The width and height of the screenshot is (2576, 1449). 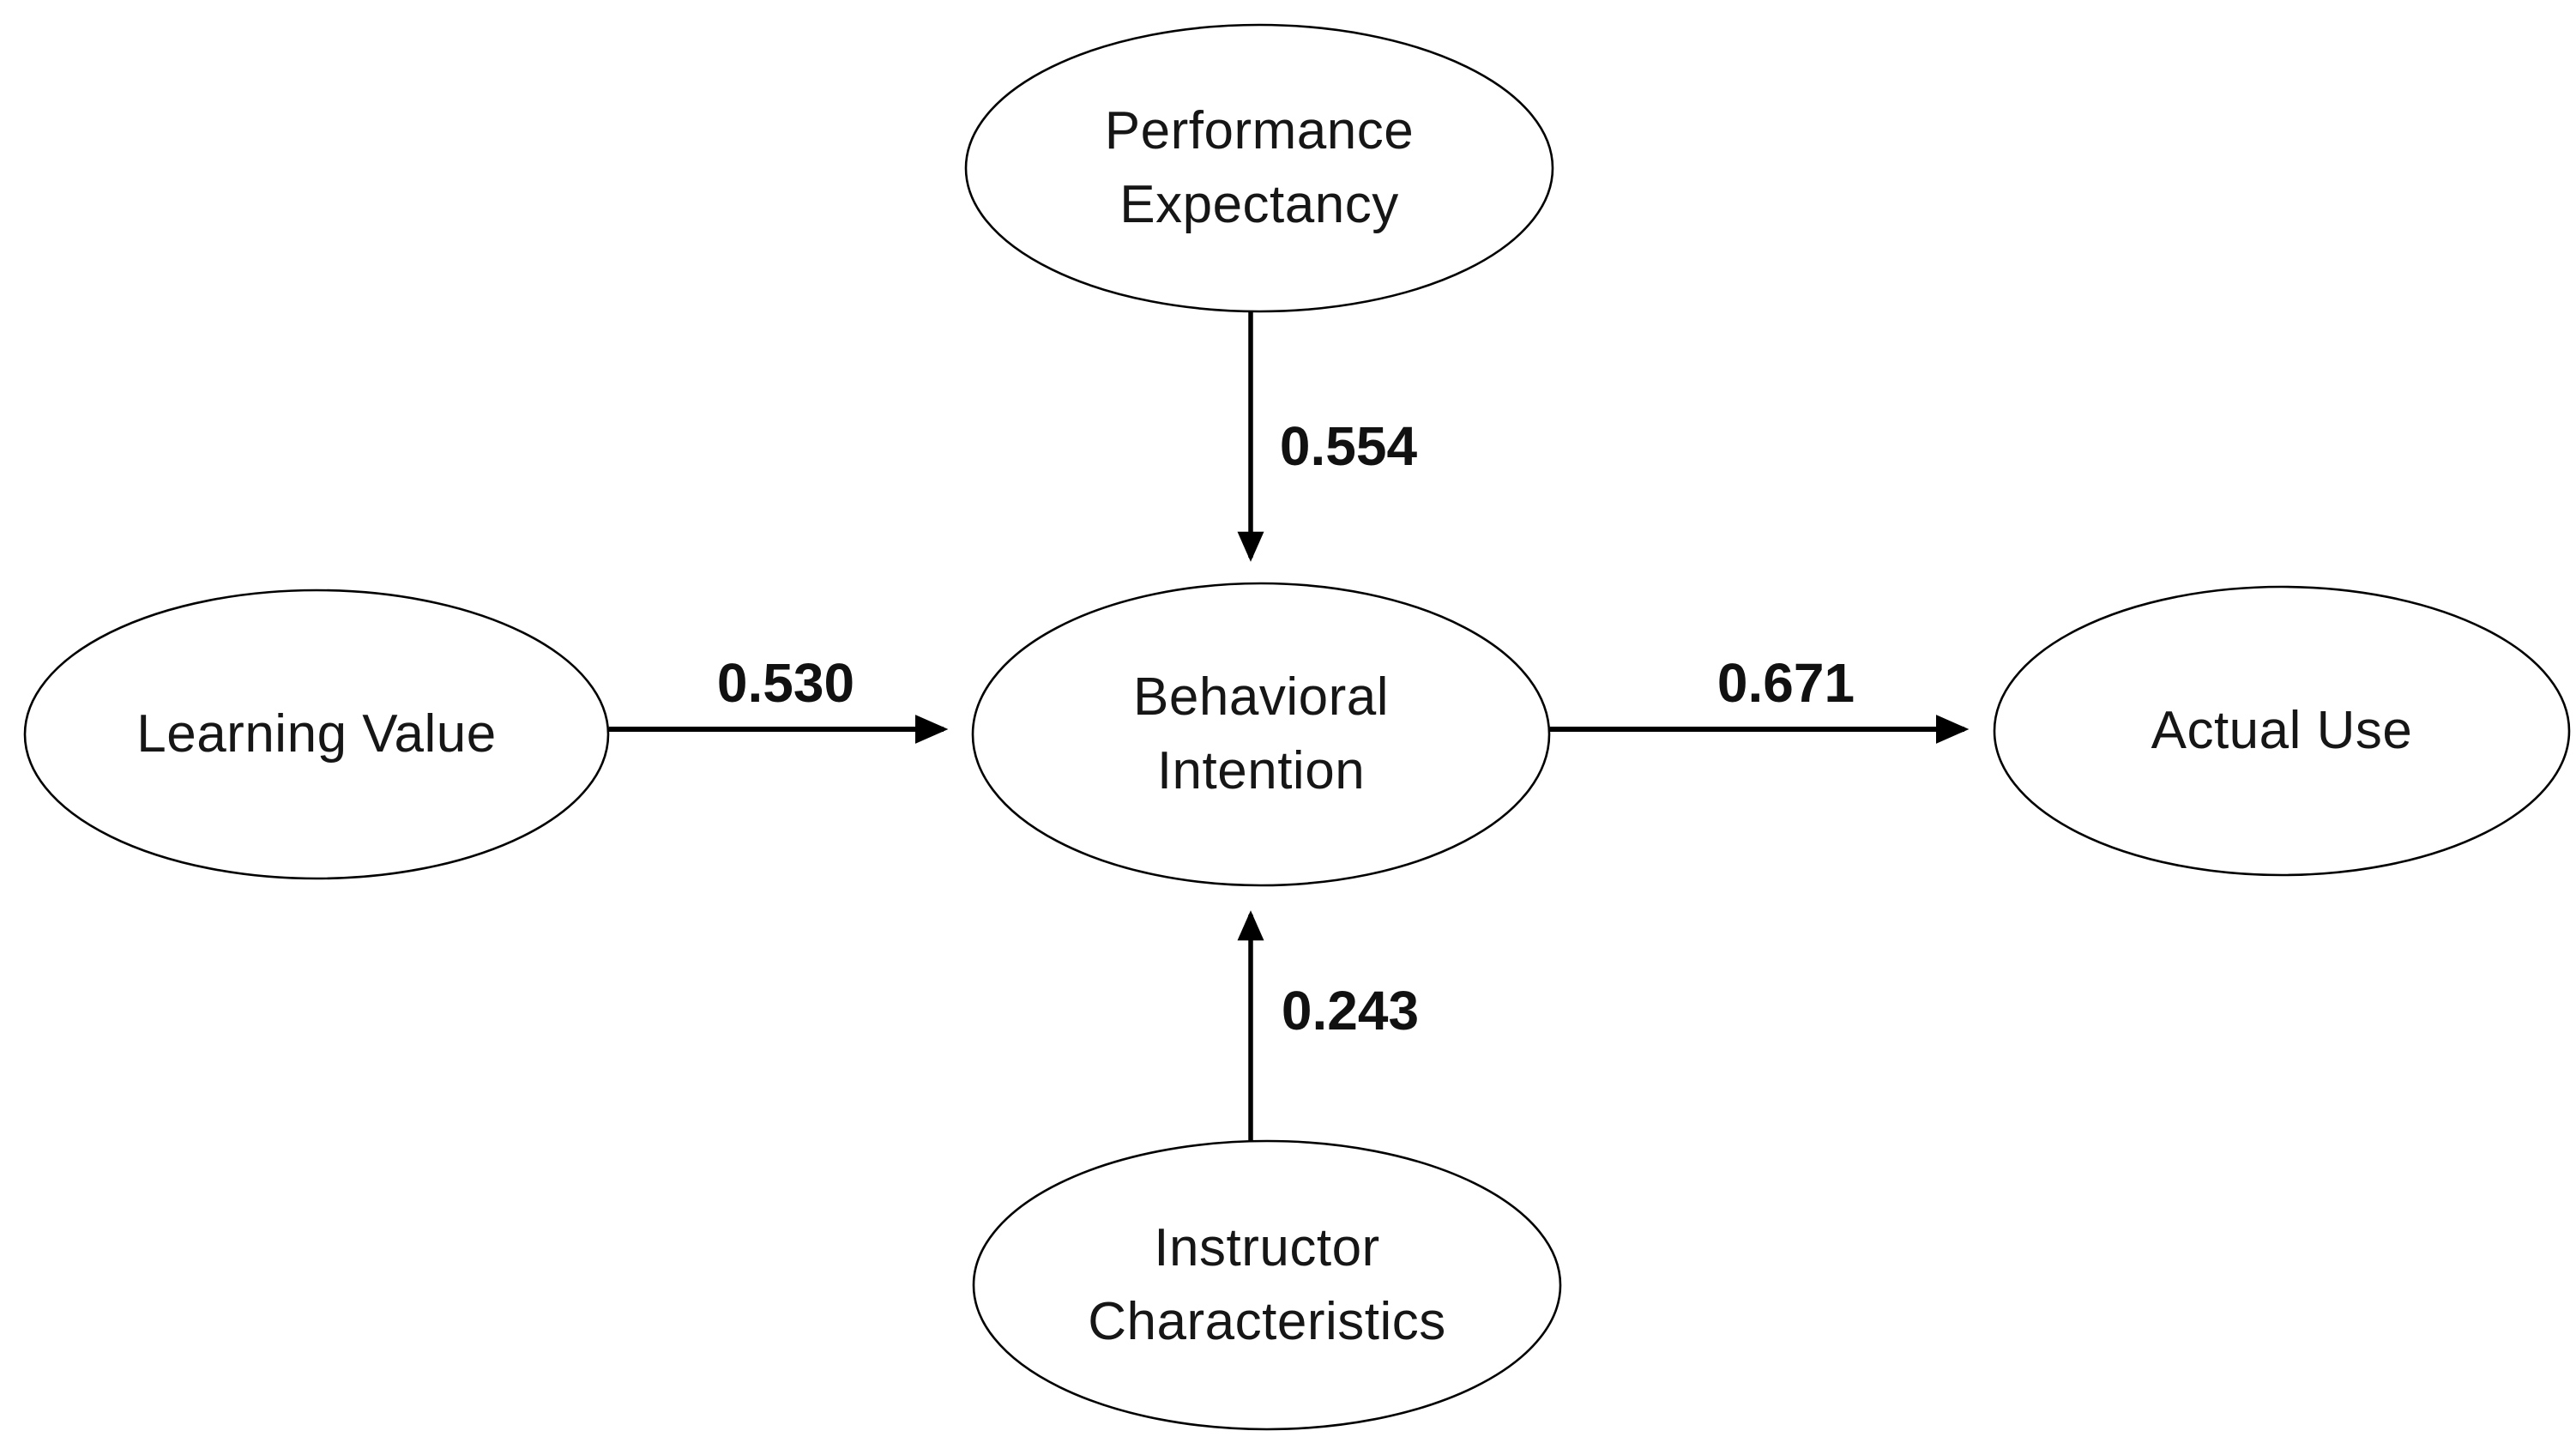 What do you see at coordinates (1348, 446) in the screenshot?
I see `coefficient-performance-to-intention: 0.554` at bounding box center [1348, 446].